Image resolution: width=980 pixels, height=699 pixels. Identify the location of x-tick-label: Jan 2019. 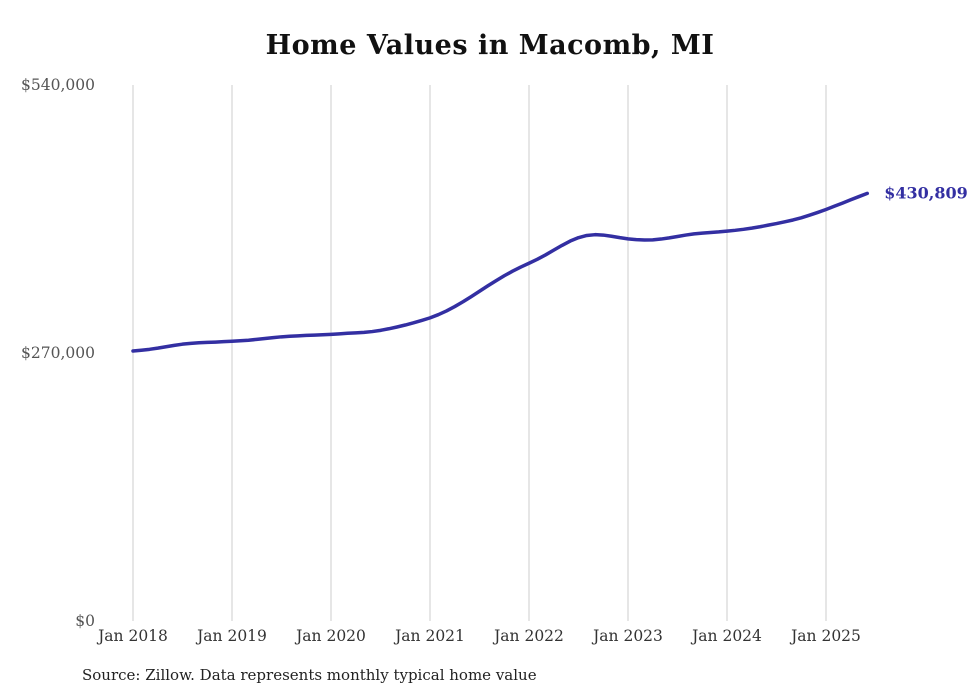
(231, 636).